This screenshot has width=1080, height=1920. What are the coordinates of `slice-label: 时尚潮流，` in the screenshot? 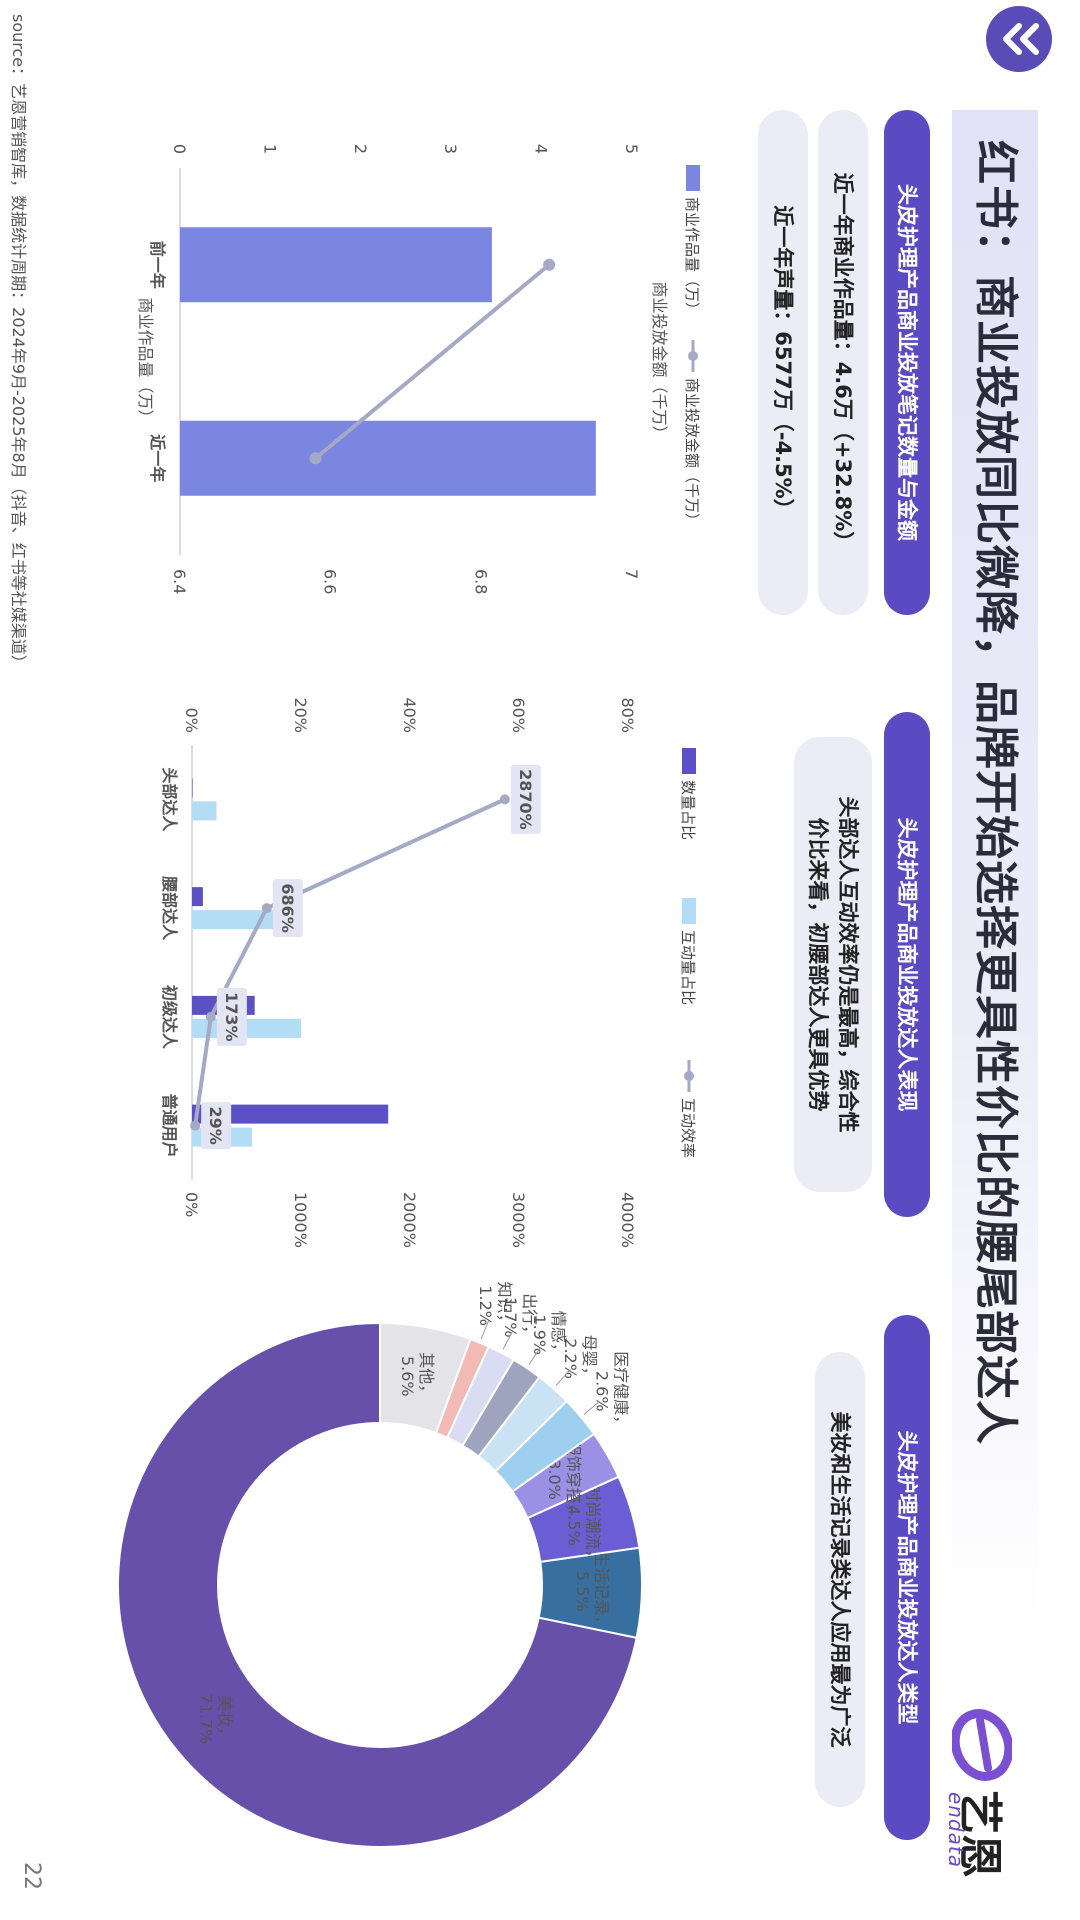 It's located at (592, 1525).